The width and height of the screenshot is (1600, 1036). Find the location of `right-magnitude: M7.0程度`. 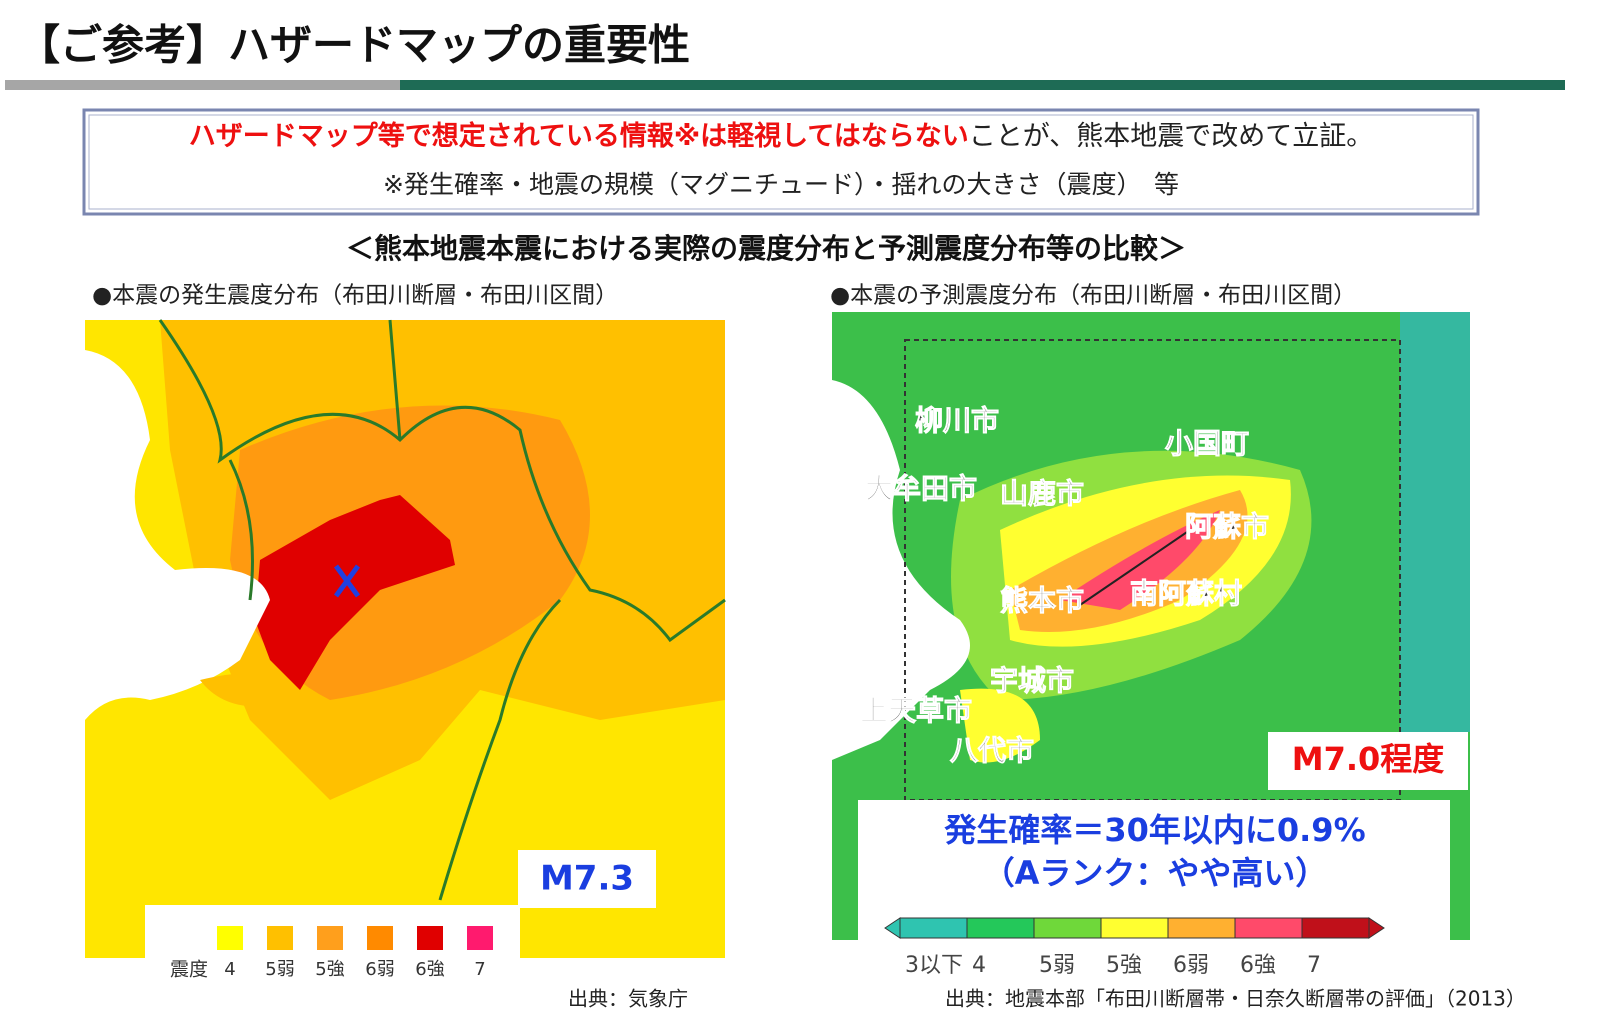

right-magnitude: M7.0程度 is located at coordinates (1368, 759).